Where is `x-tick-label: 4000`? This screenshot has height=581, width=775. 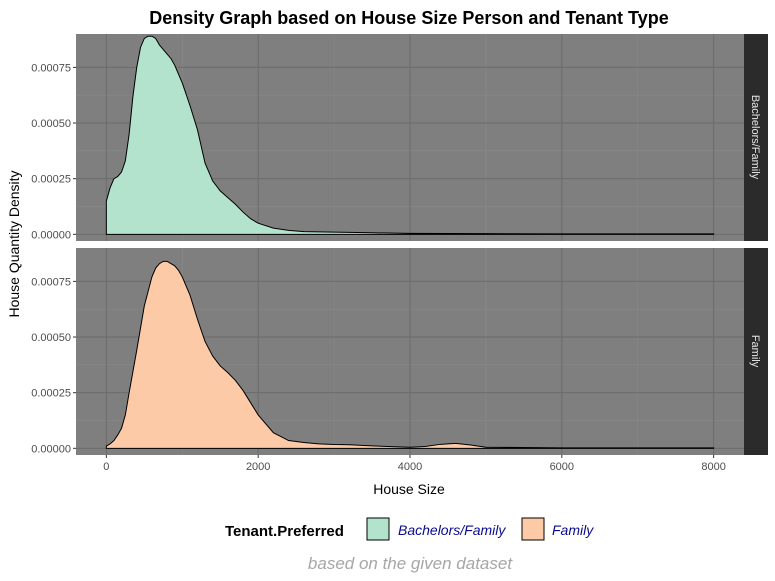
x-tick-label: 4000 is located at coordinates (410, 467).